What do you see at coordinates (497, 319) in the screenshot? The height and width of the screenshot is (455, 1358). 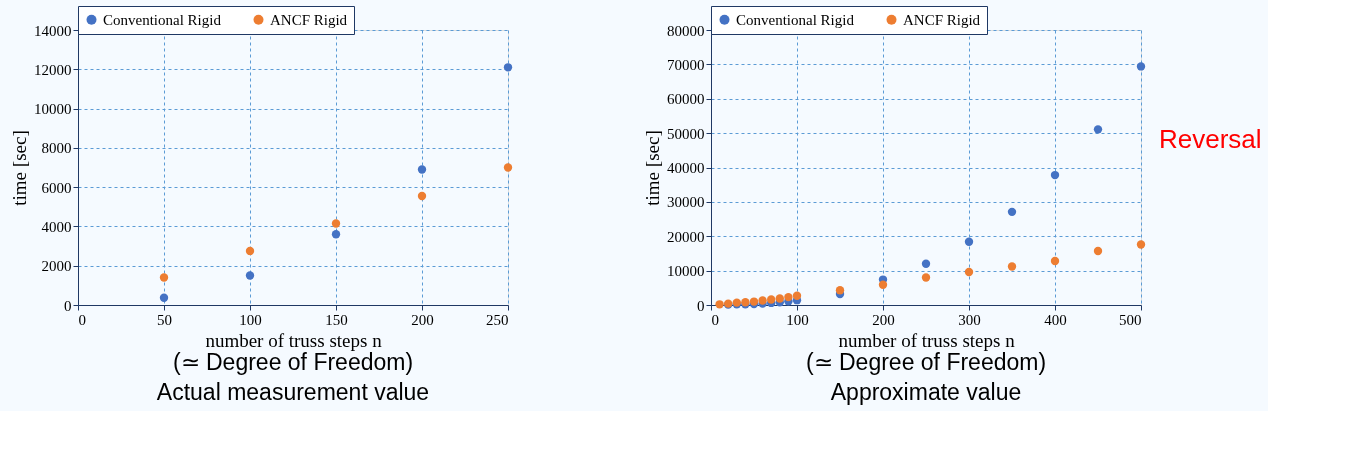 I see `x-tick-label: 250` at bounding box center [497, 319].